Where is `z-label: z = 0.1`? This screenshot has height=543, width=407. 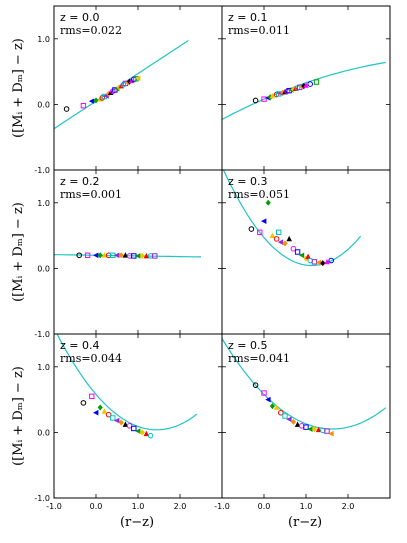 z-label: z = 0.1 is located at coordinates (247, 17).